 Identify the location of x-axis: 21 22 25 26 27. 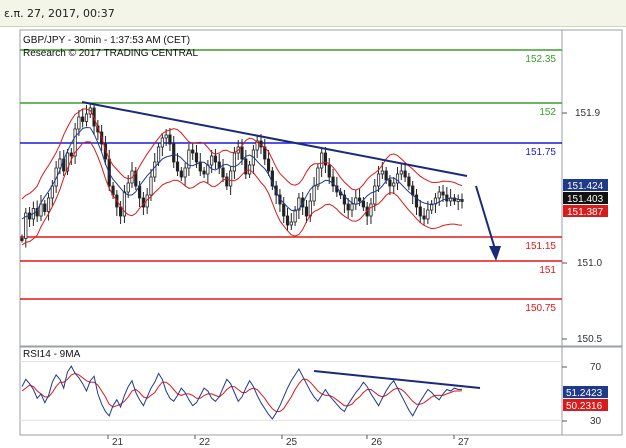
(288, 441).